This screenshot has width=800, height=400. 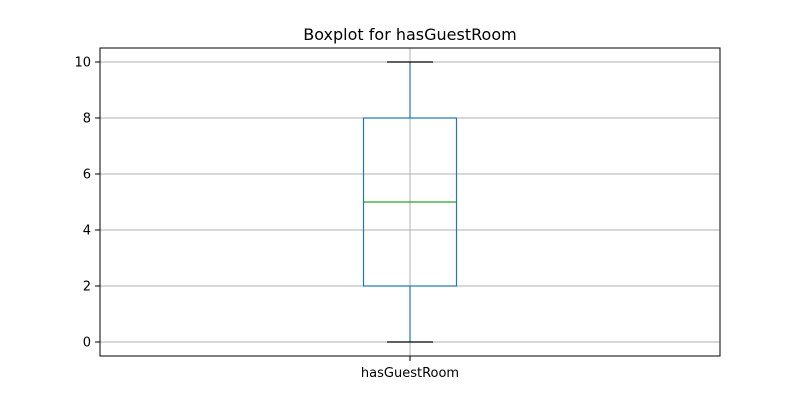 I want to click on y-axis: 0 2 4 6 8 10, so click(x=87, y=203).